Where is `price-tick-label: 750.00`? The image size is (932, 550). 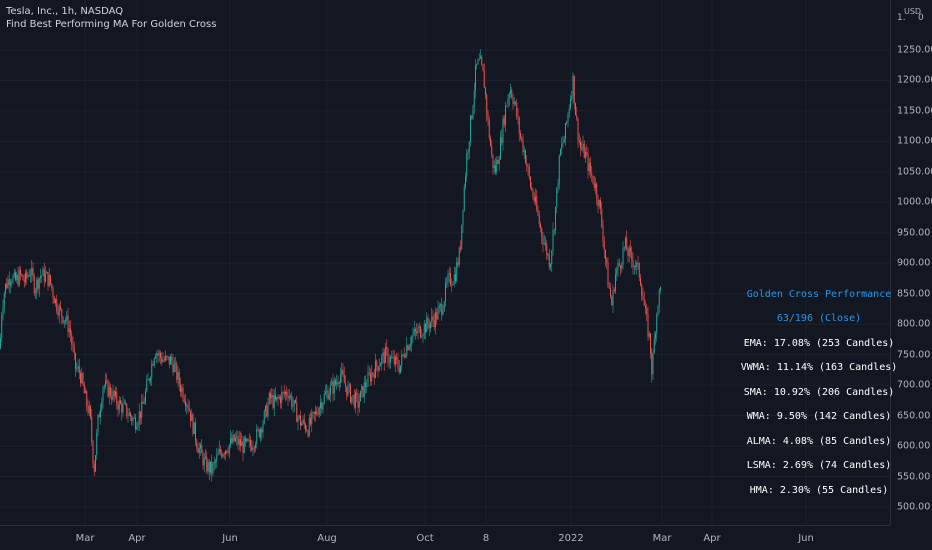
price-tick-label: 750.00 is located at coordinates (914, 355).